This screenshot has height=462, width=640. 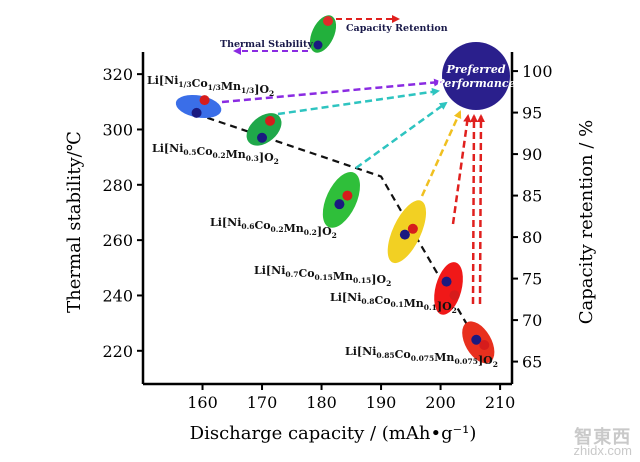 What do you see at coordinates (117, 185) in the screenshot?
I see `y-left-tick-label: 280` at bounding box center [117, 185].